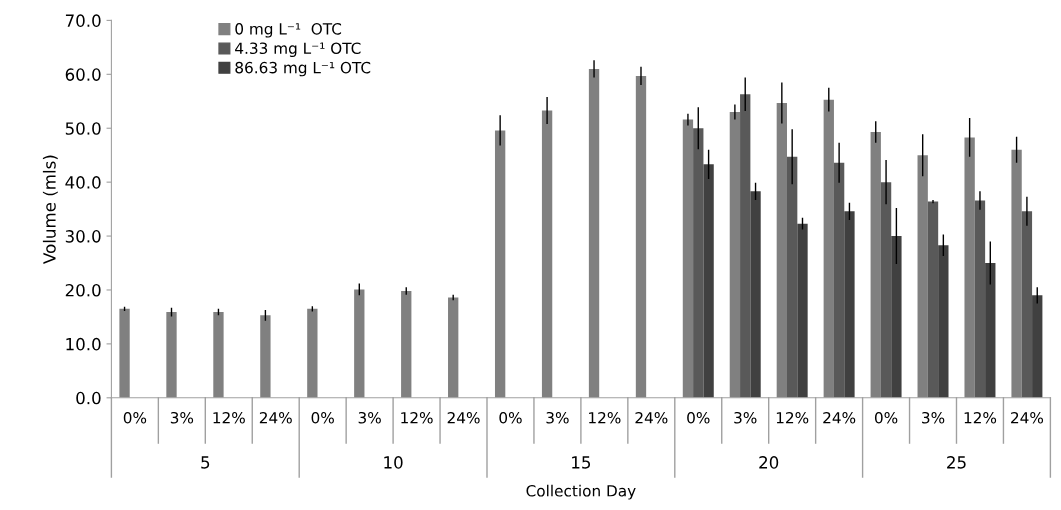 Image resolution: width=1061 pixels, height=510 pixels. I want to click on legend-label: 86.63 mg L⁻¹ OTC, so click(303, 69).